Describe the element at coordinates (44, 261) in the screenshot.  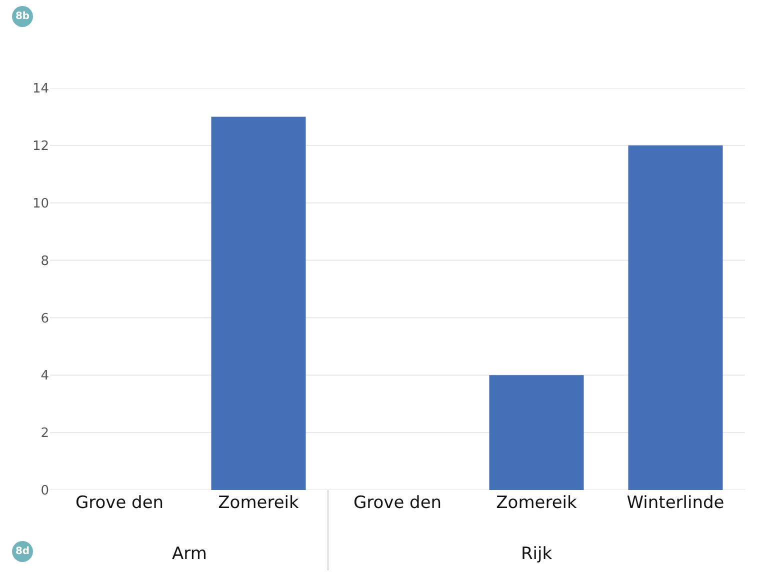
I see `y-tick-label: 8` at that location.